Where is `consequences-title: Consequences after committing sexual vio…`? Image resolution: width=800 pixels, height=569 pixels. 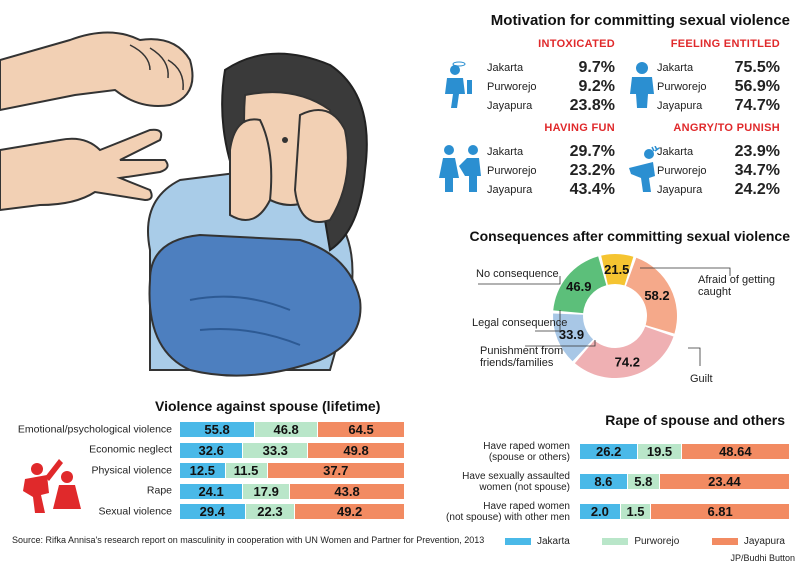 consequences-title: Consequences after committing sexual vio… is located at coordinates (629, 236).